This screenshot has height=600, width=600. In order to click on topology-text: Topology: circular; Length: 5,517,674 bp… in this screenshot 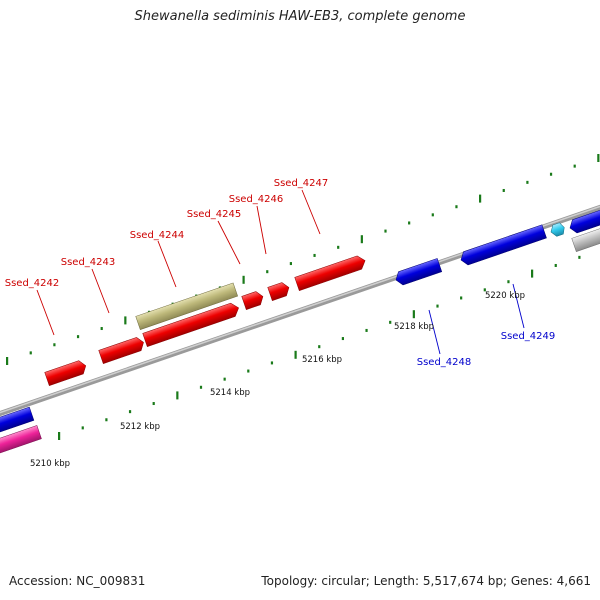, I will do `click(426, 581)`.